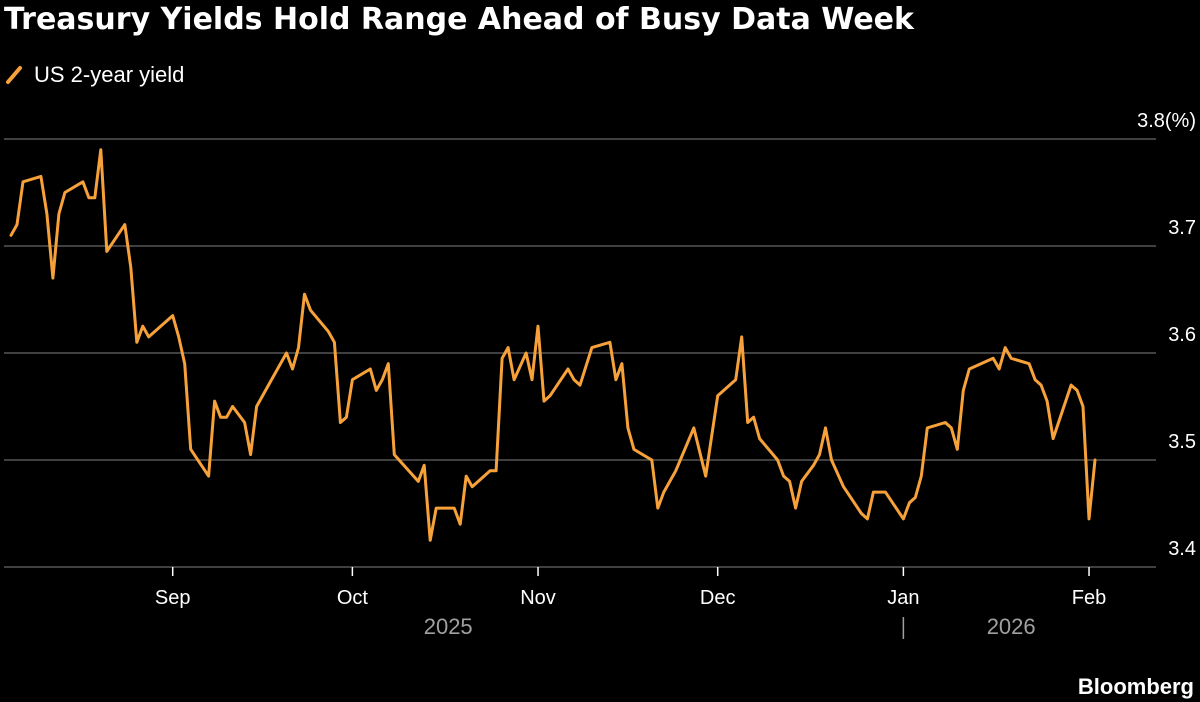 This screenshot has width=1200, height=702. I want to click on x-tick-label: Oct, so click(353, 598).